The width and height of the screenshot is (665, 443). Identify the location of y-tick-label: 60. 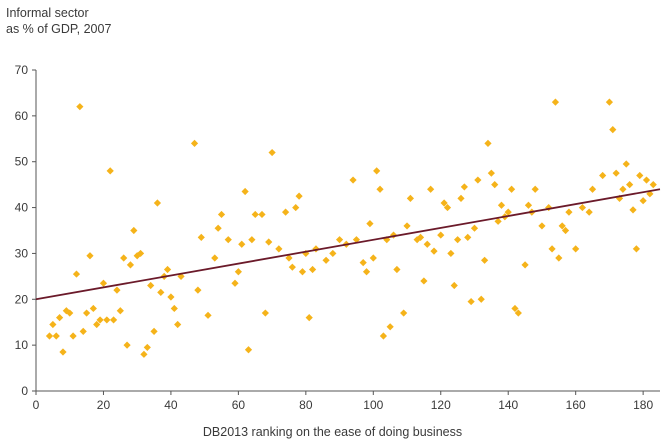
(22, 116).